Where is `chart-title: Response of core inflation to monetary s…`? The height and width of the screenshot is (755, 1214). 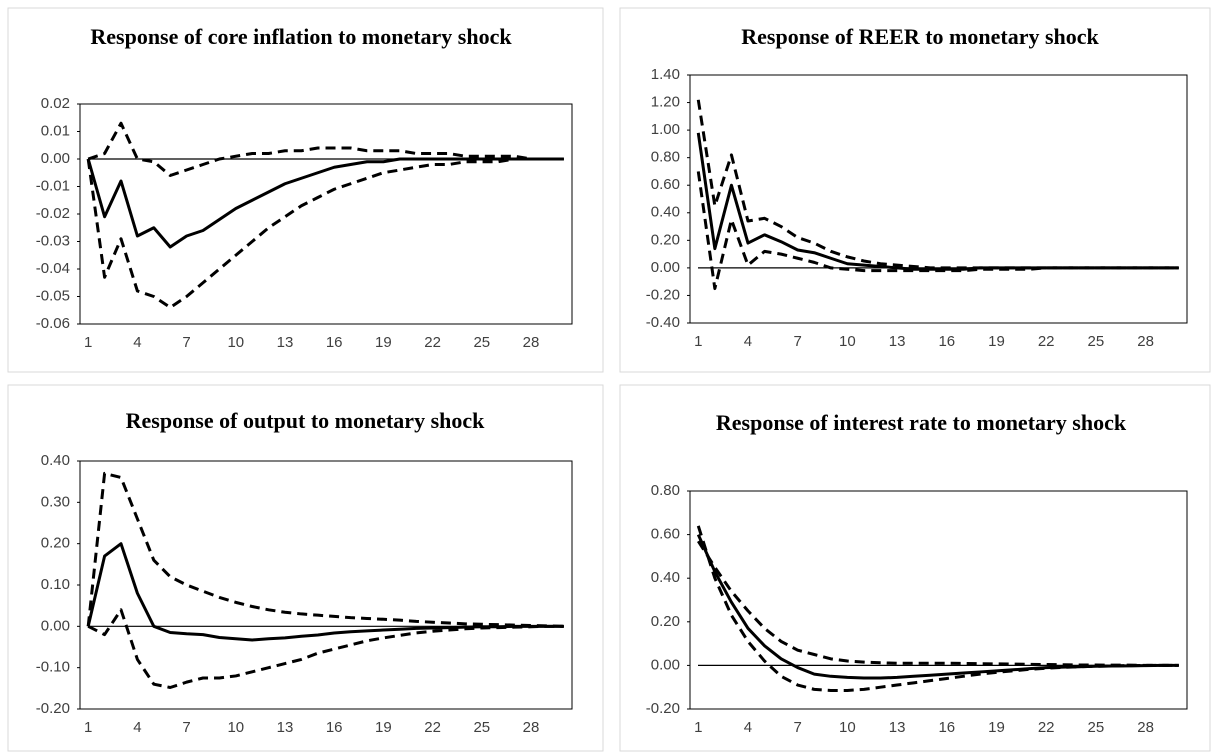 chart-title: Response of core inflation to monetary s… is located at coordinates (301, 36).